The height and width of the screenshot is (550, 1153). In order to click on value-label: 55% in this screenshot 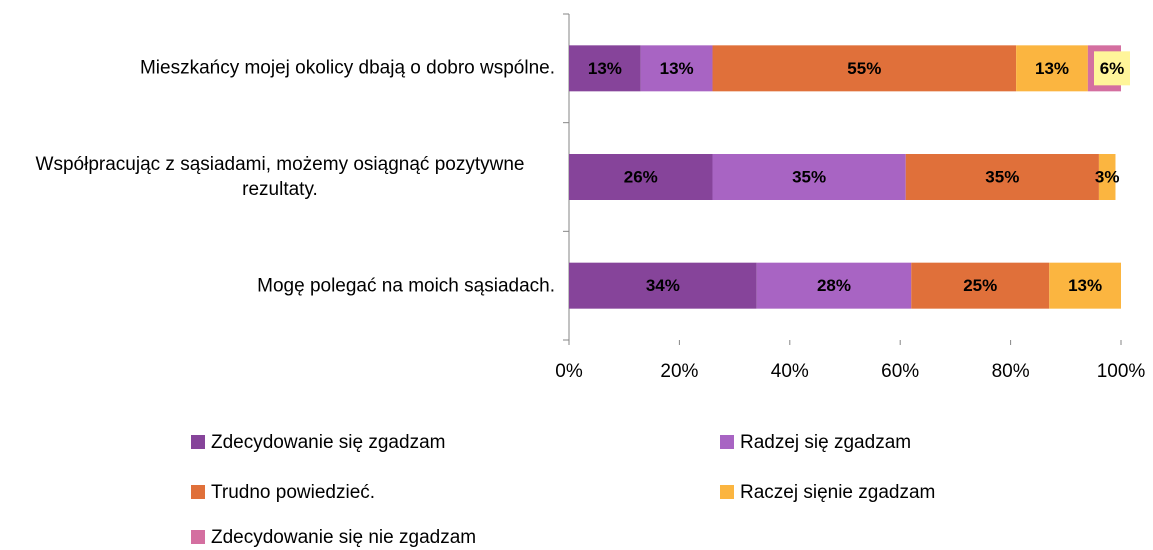, I will do `click(864, 68)`.